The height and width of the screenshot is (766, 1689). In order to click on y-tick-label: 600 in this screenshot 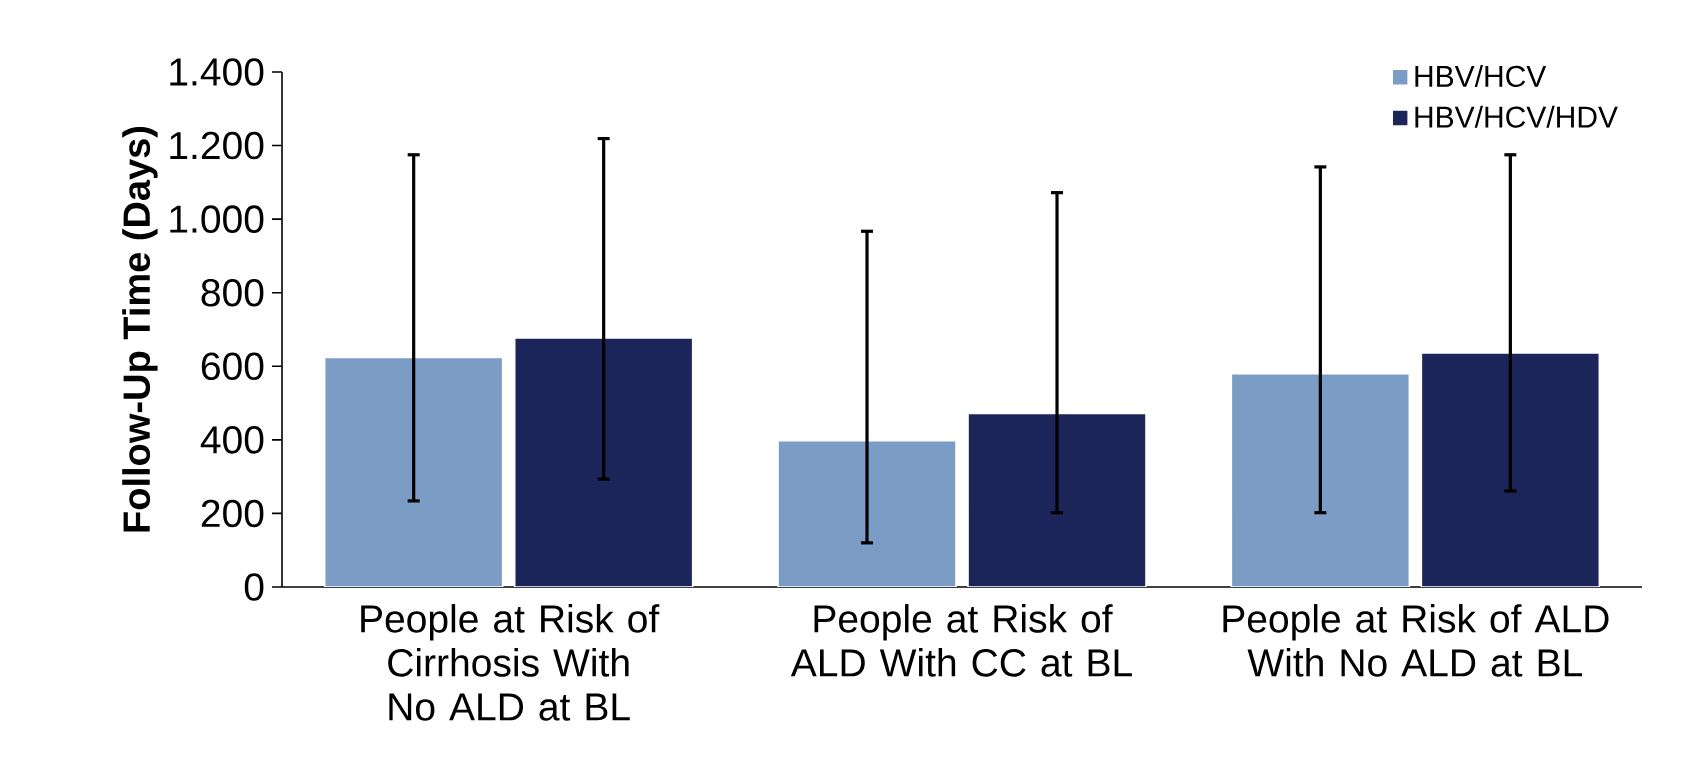, I will do `click(232, 366)`.